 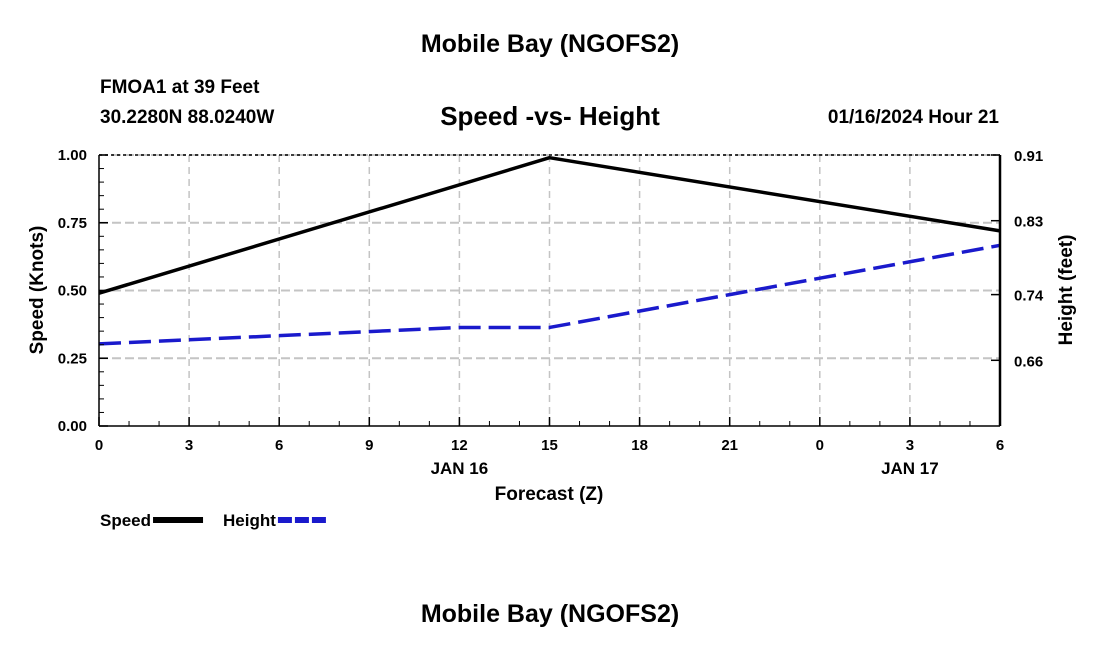 I want to click on footer-title: Mobile Bay (NGOFS2), so click(x=550, y=614).